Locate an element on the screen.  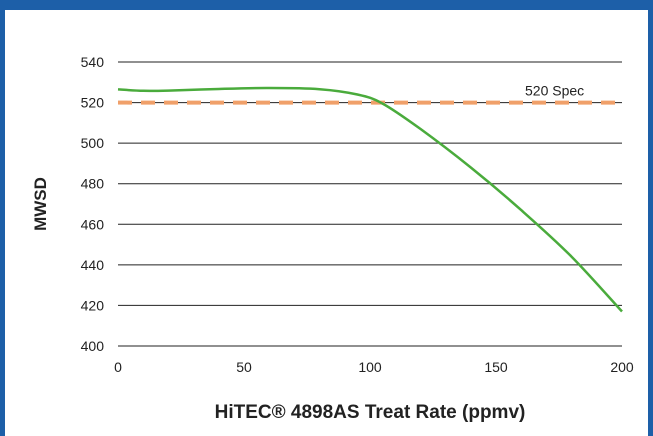
top-bar is located at coordinates (326, 5).